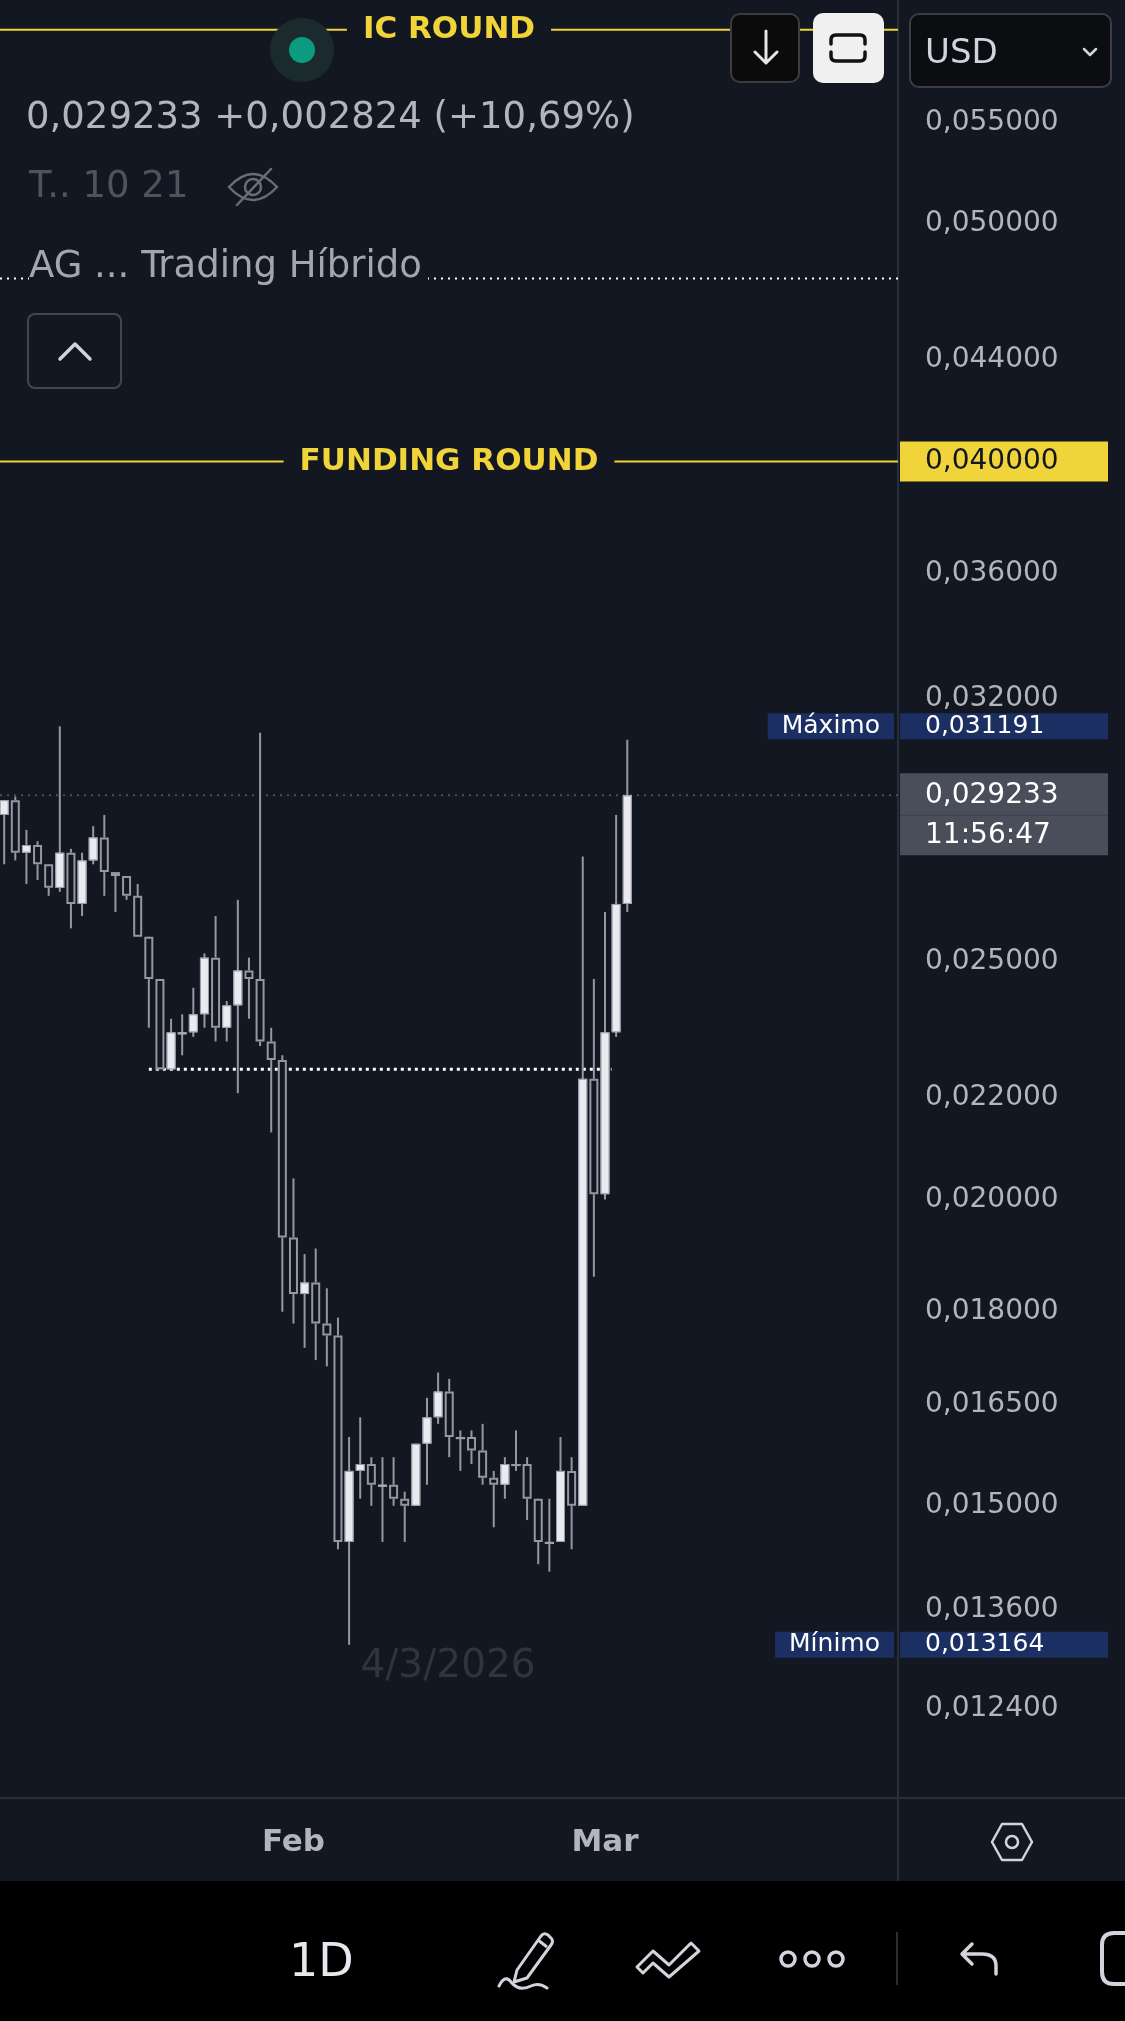  I want to click on ref-line-label: 0,029233, so click(992, 793).